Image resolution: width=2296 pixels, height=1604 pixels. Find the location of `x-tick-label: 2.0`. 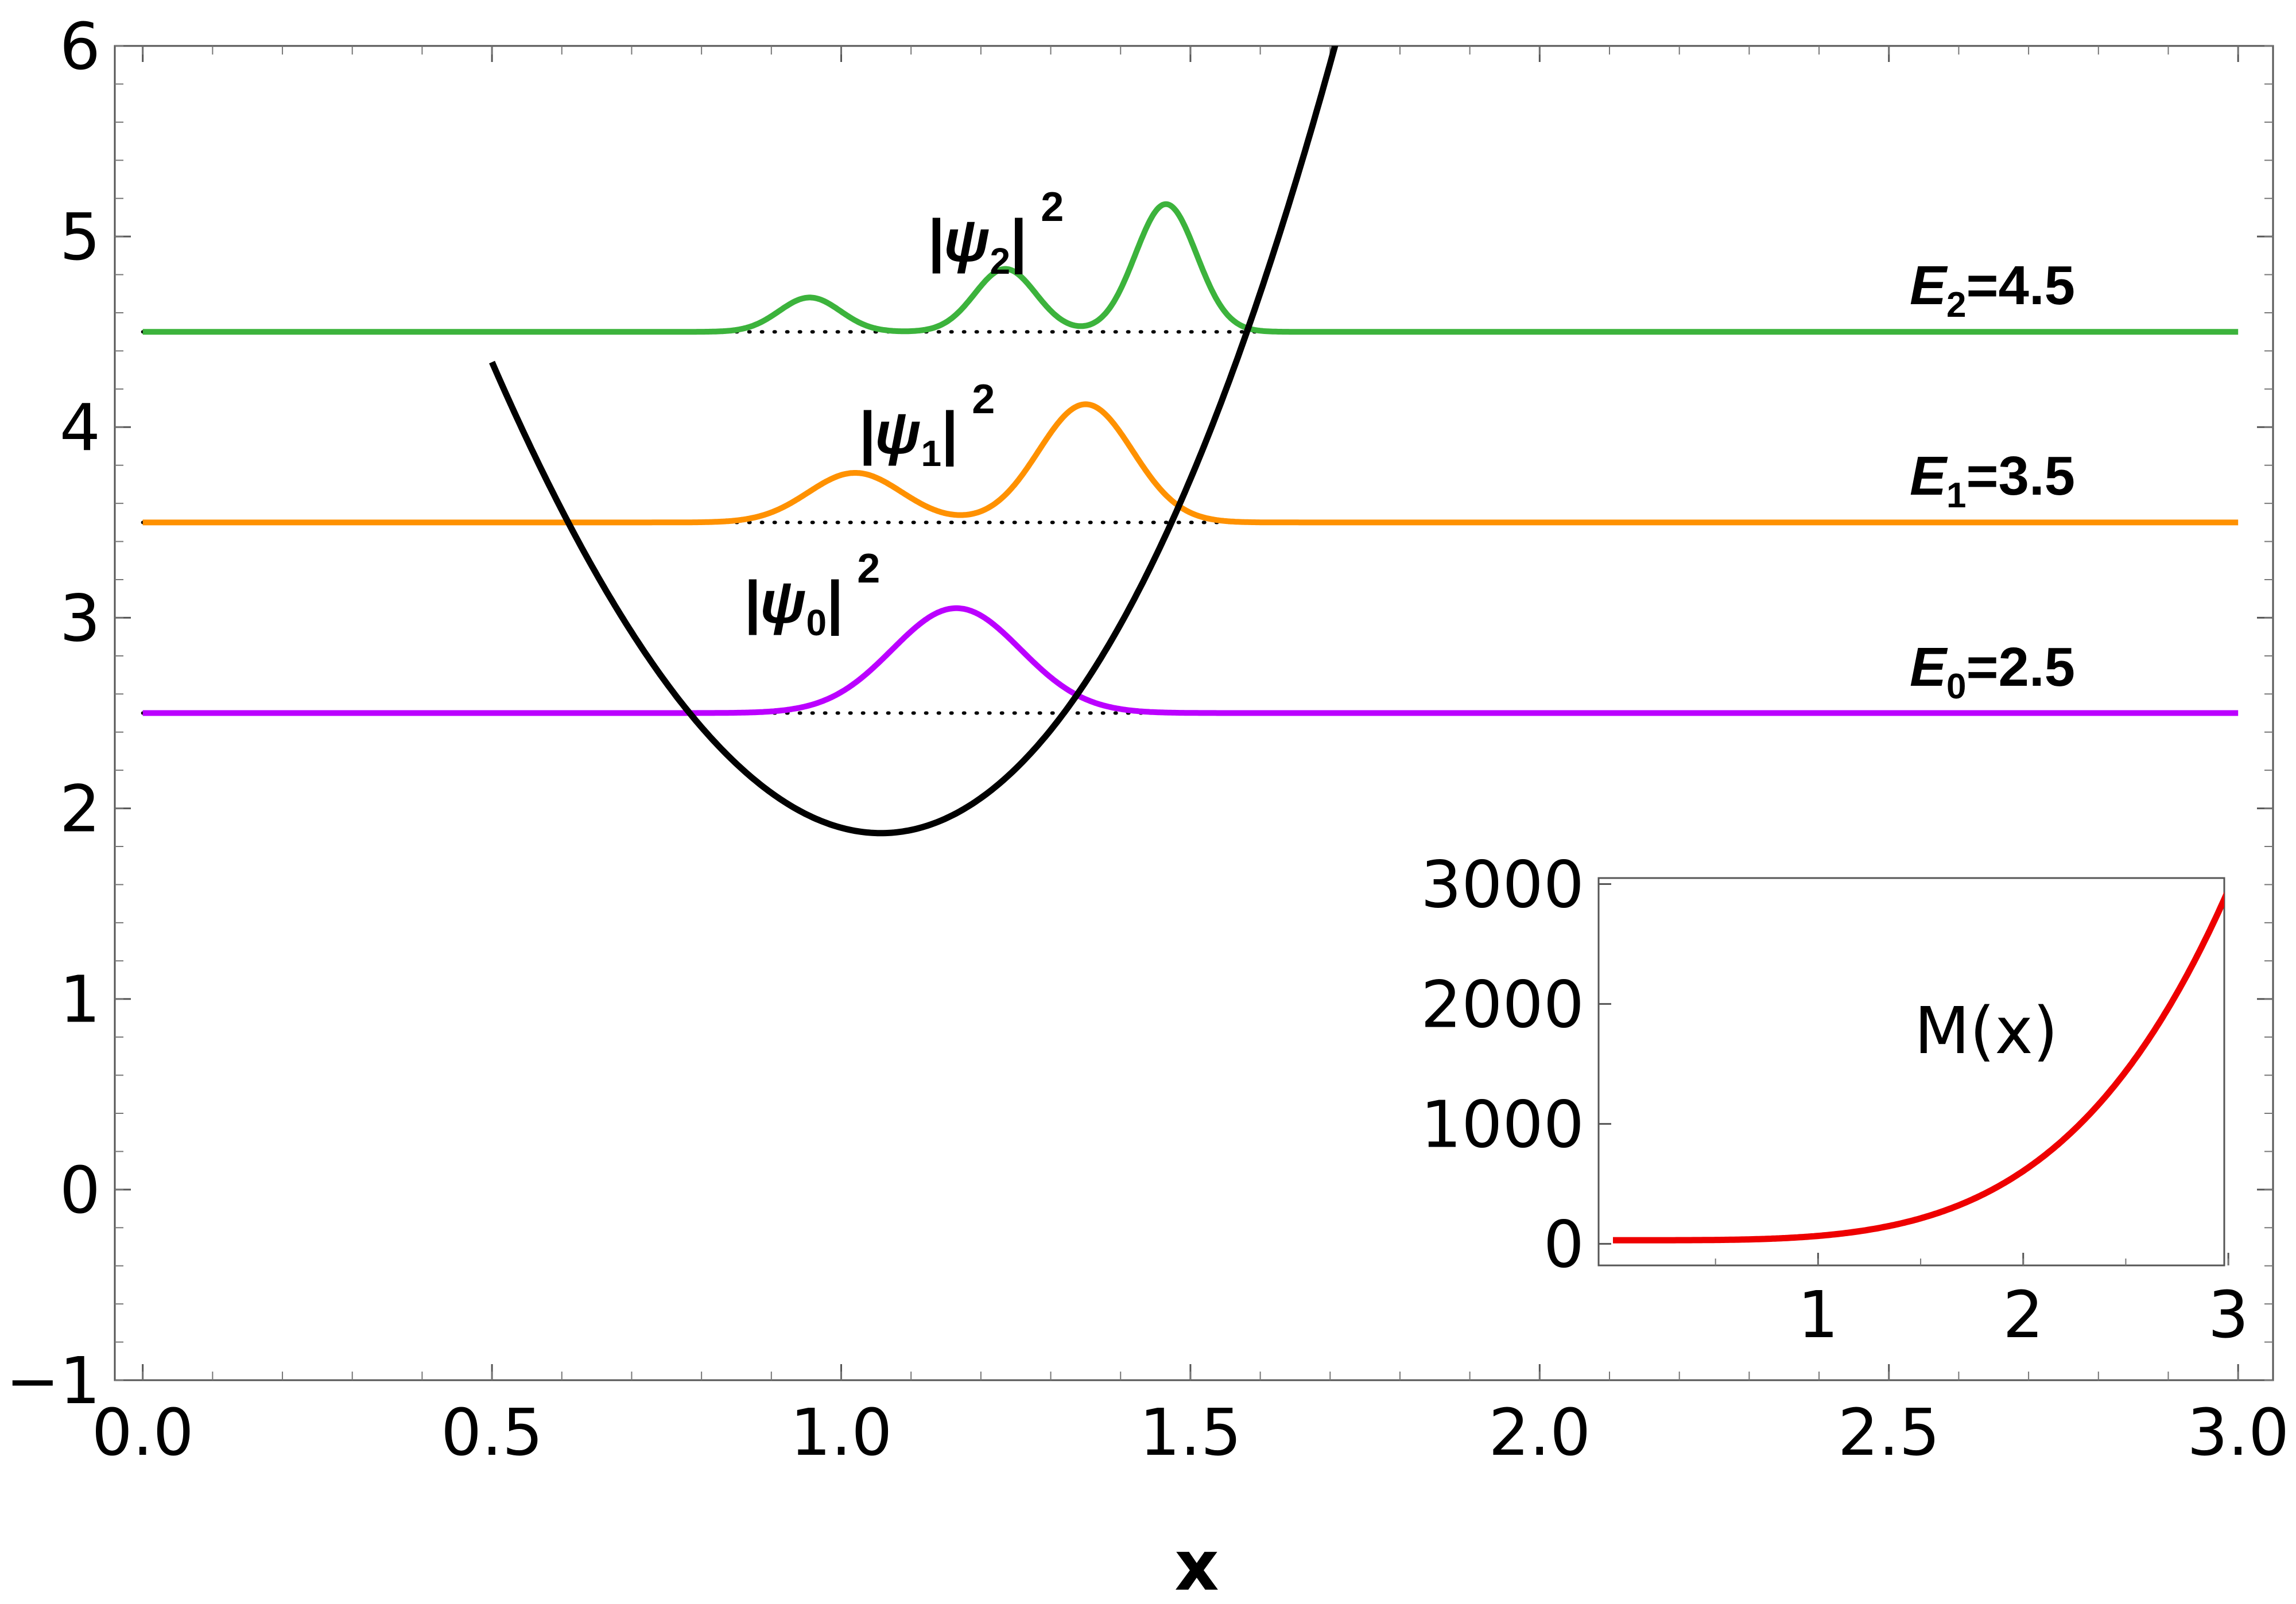

x-tick-label: 2.0 is located at coordinates (1539, 1433).